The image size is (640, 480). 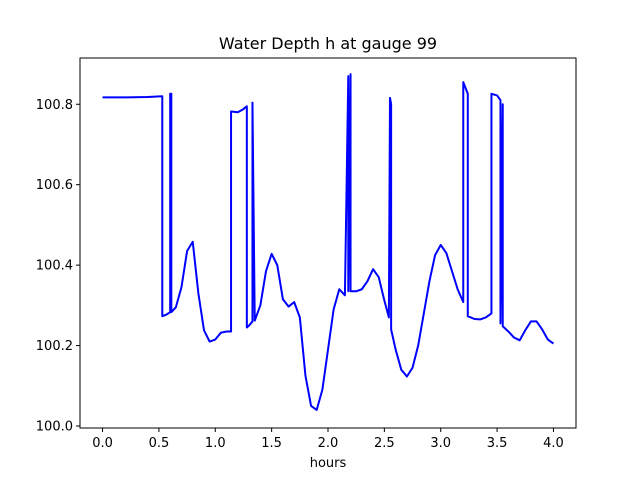 I want to click on x-tick-label: 1.5, so click(x=271, y=443).